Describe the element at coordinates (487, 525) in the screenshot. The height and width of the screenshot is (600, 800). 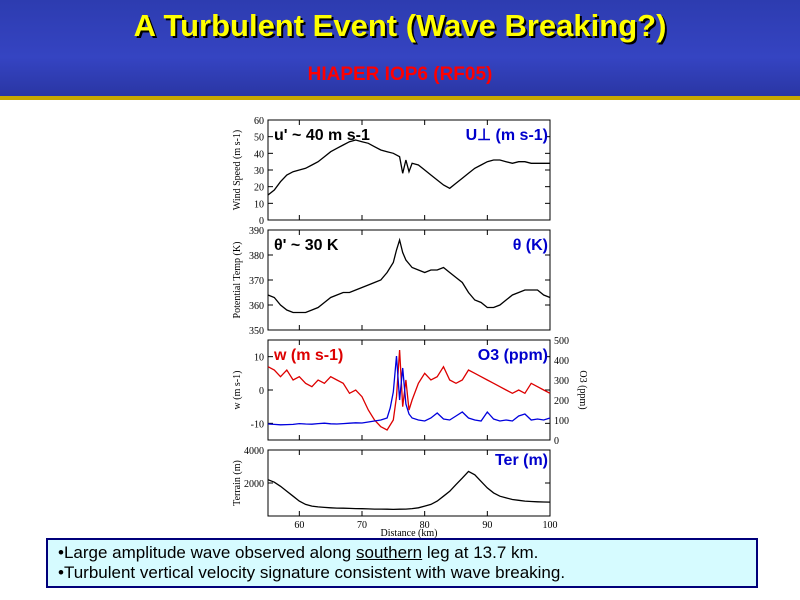
I see `x-tick-label: 90` at that location.